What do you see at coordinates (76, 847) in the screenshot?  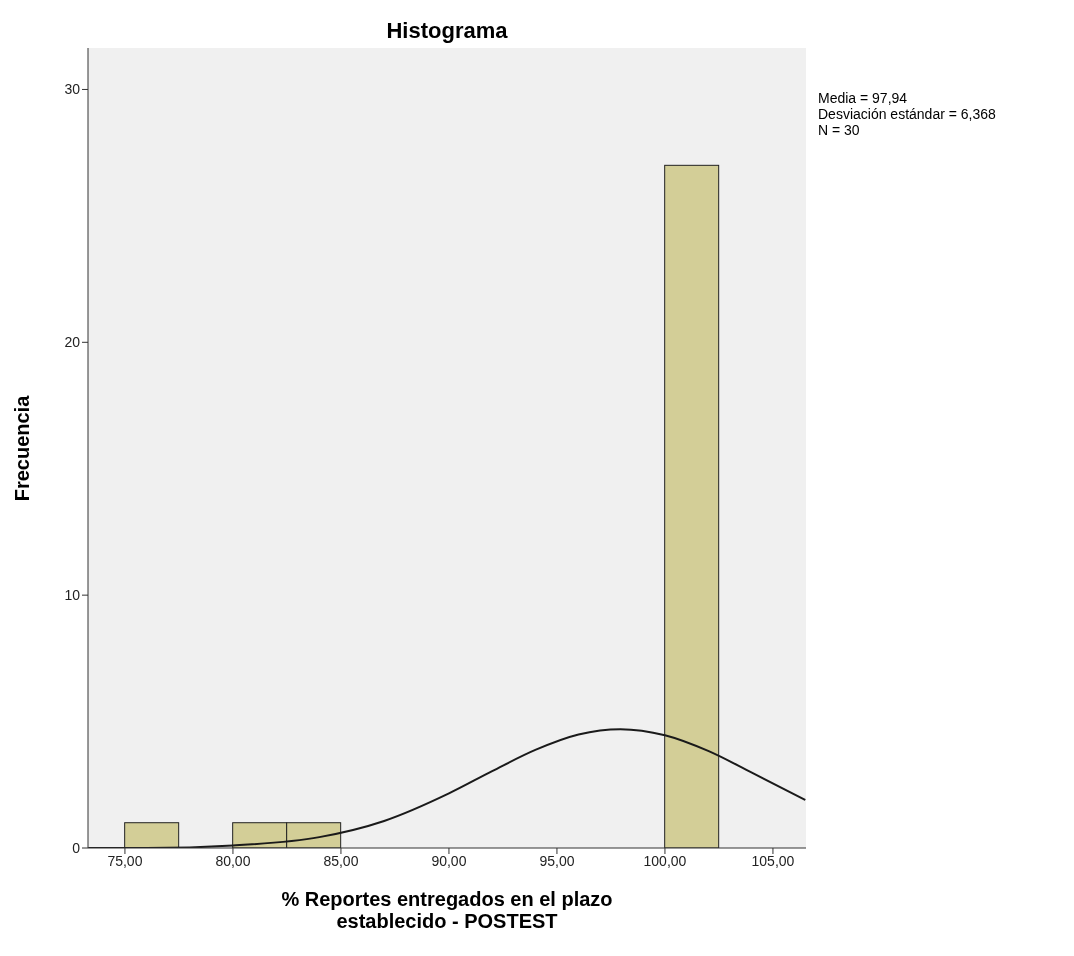 I see `y-tick-label: 0` at bounding box center [76, 847].